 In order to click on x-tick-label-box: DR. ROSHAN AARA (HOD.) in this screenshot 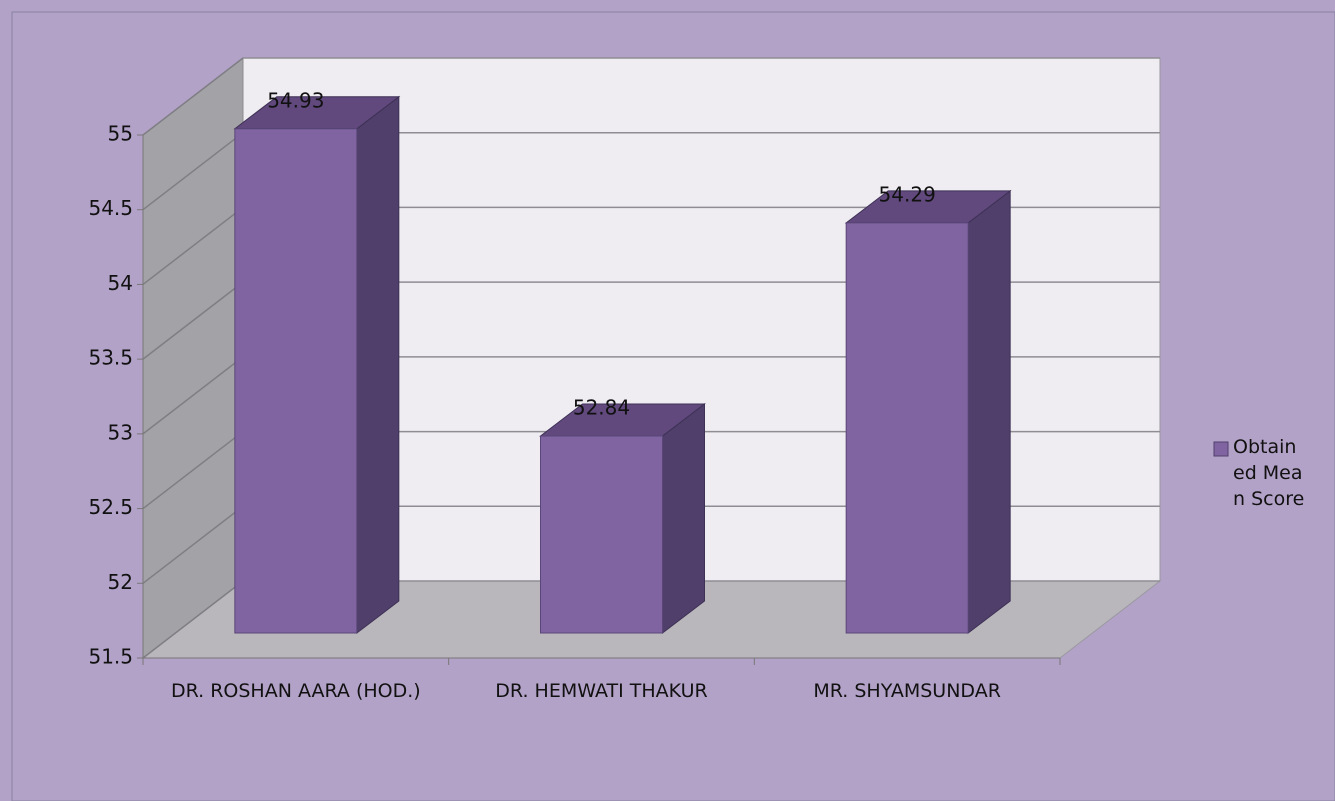, I will do `click(295, 691)`.